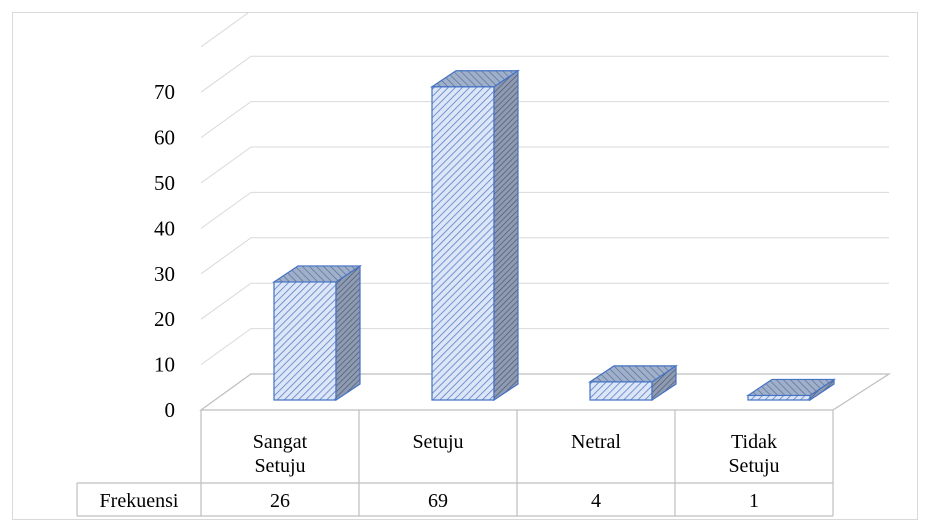  What do you see at coordinates (164, 138) in the screenshot?
I see `y-tick-label: 60` at bounding box center [164, 138].